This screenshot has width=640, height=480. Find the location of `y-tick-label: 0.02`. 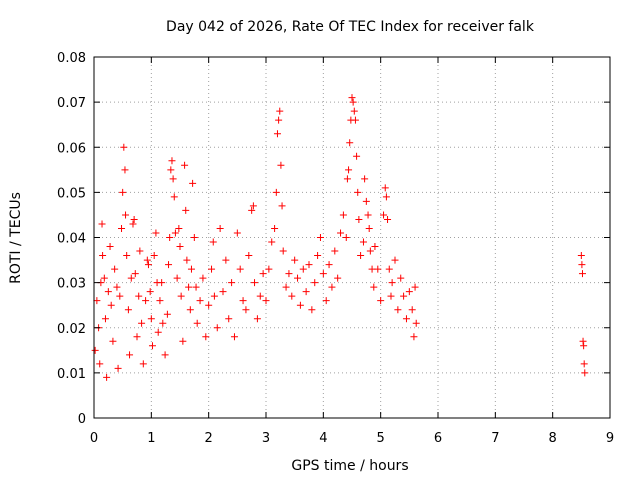

y-tick-label: 0.02 is located at coordinates (71, 329).